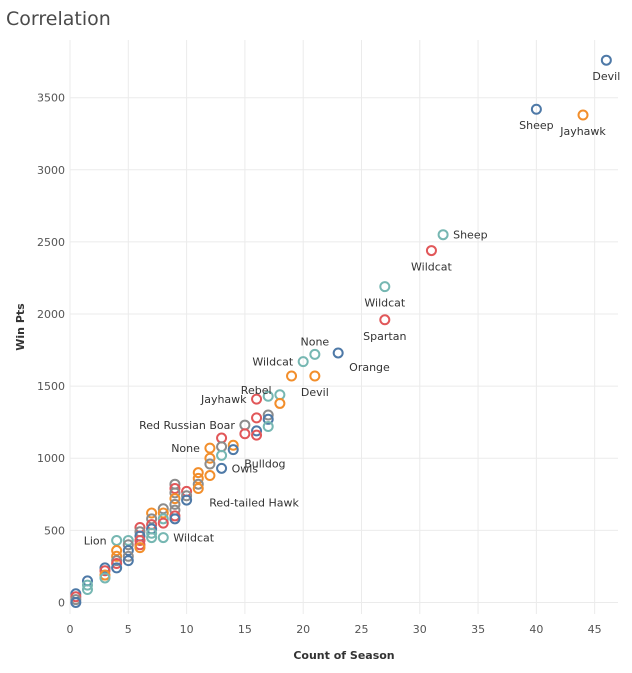  What do you see at coordinates (187, 425) in the screenshot?
I see `point-label: Red Russian Boar` at bounding box center [187, 425].